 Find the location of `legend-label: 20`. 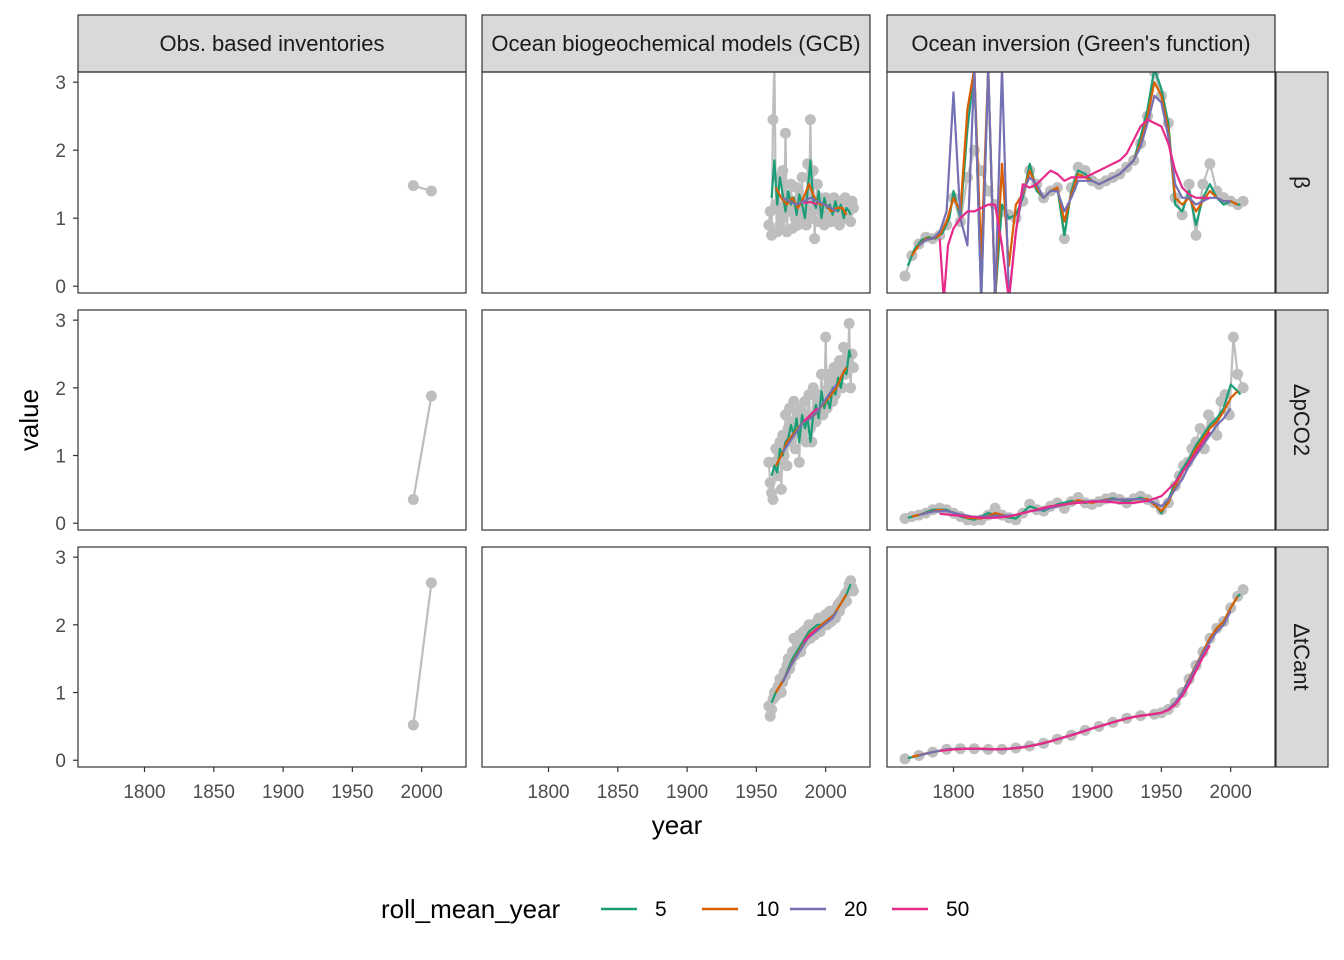

legend-label: 20 is located at coordinates (855, 909).